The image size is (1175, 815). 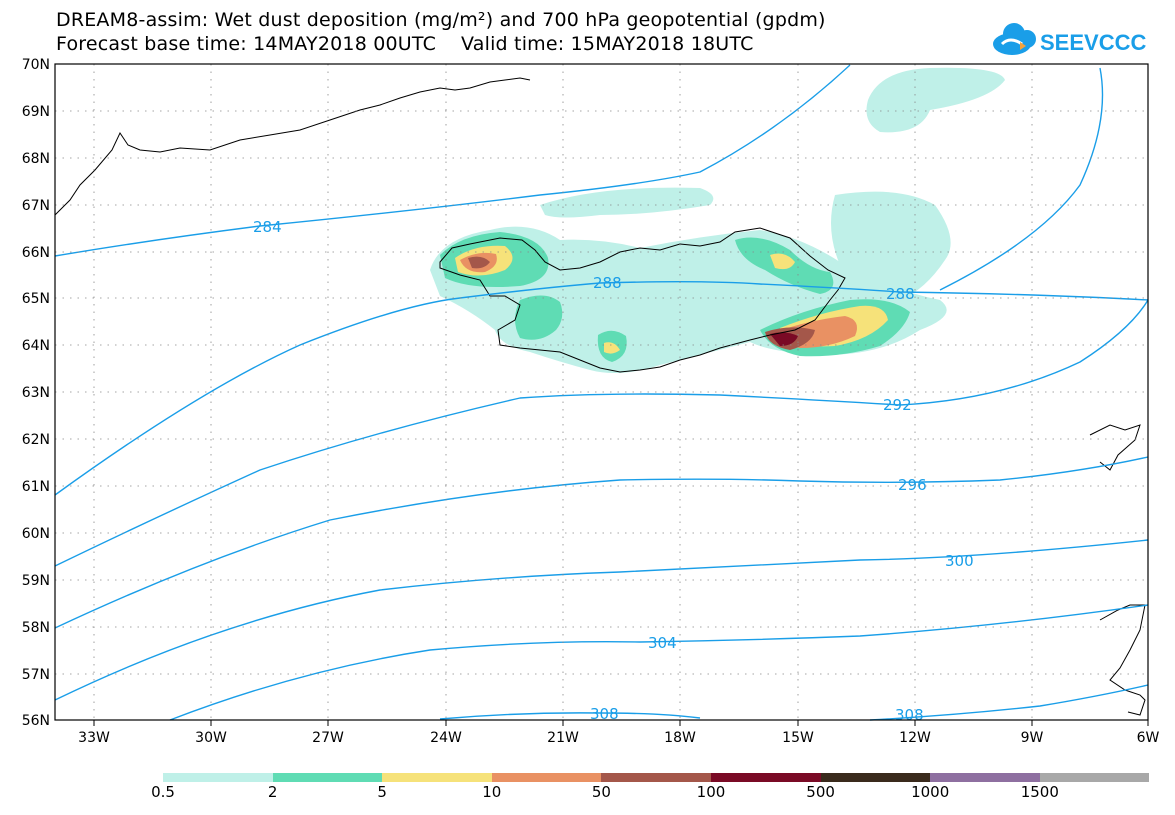 I want to click on lon-label: 21W, so click(x=563, y=738).